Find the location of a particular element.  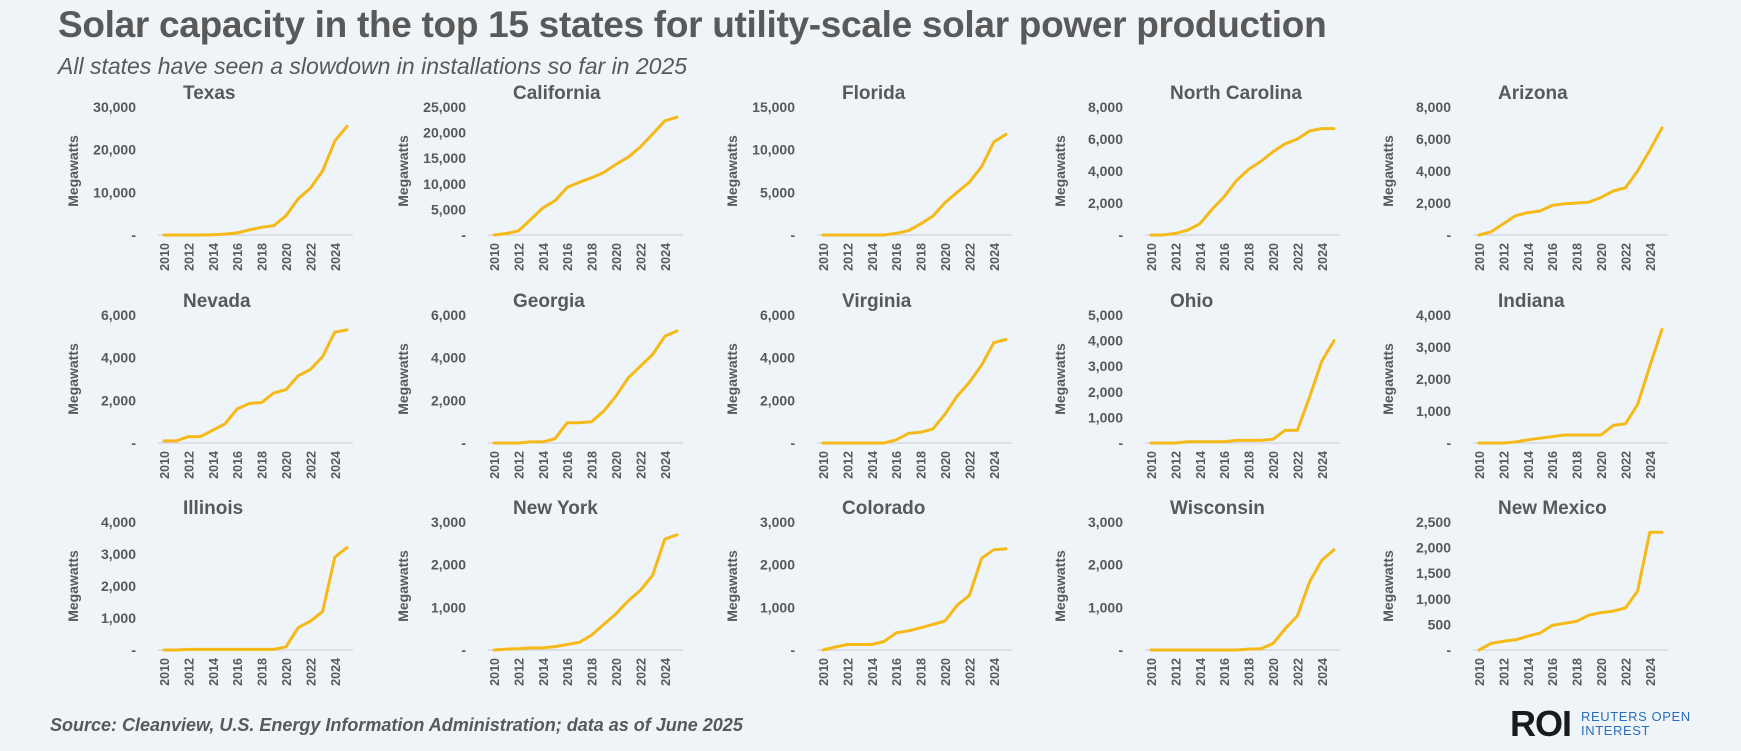

series-line-texas is located at coordinates (255, 180).